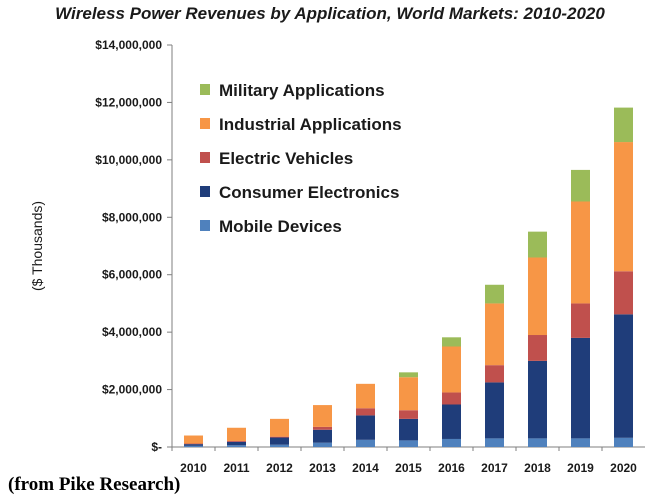  Describe the element at coordinates (365, 427) in the screenshot. I see `bar-consumer-electronics-2014` at that location.